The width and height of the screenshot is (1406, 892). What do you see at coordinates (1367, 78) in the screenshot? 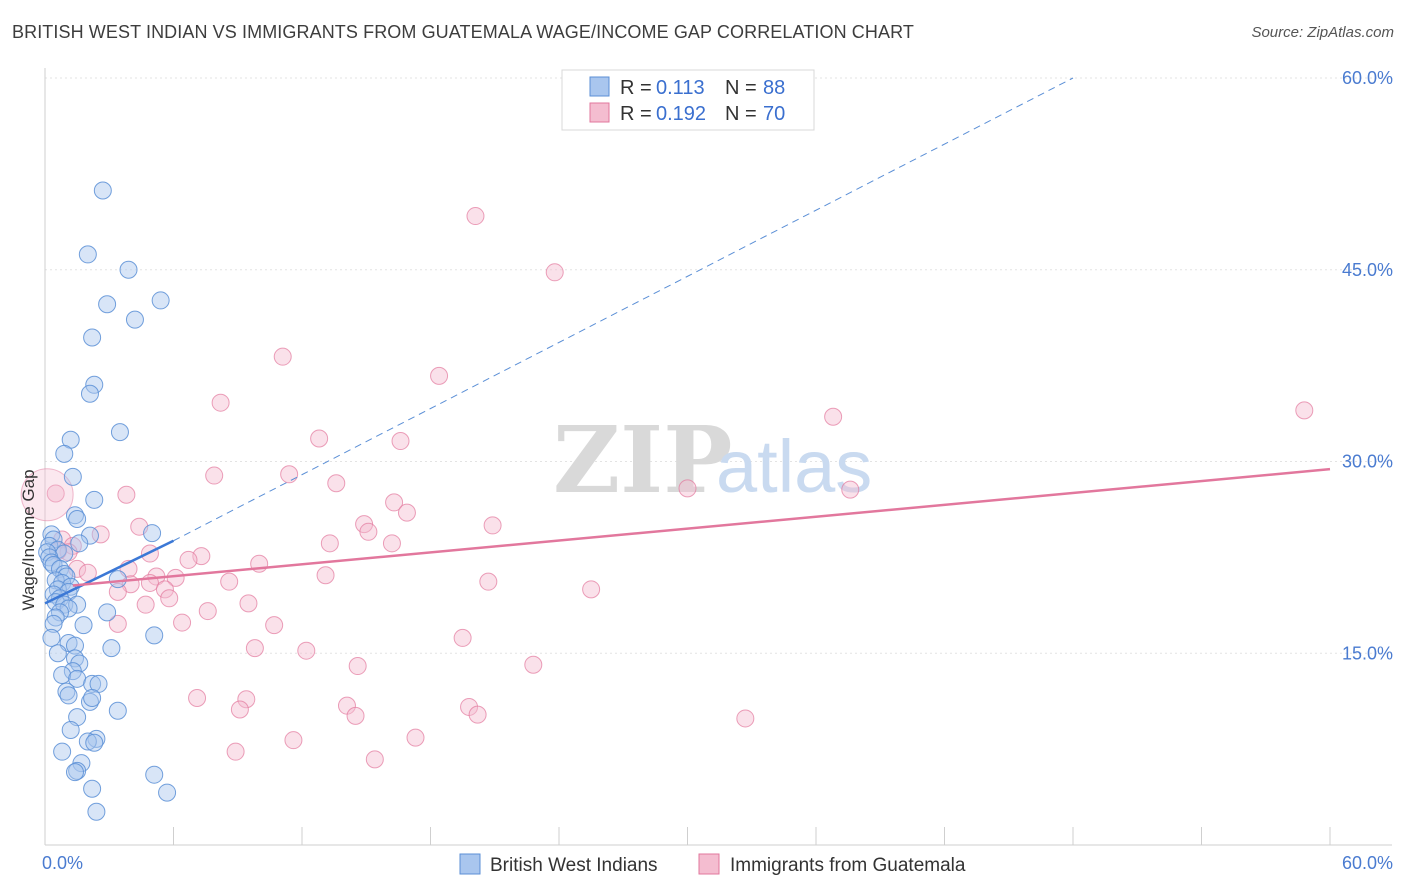
I see `y-tick-label-3: 60.0%` at bounding box center [1367, 78].